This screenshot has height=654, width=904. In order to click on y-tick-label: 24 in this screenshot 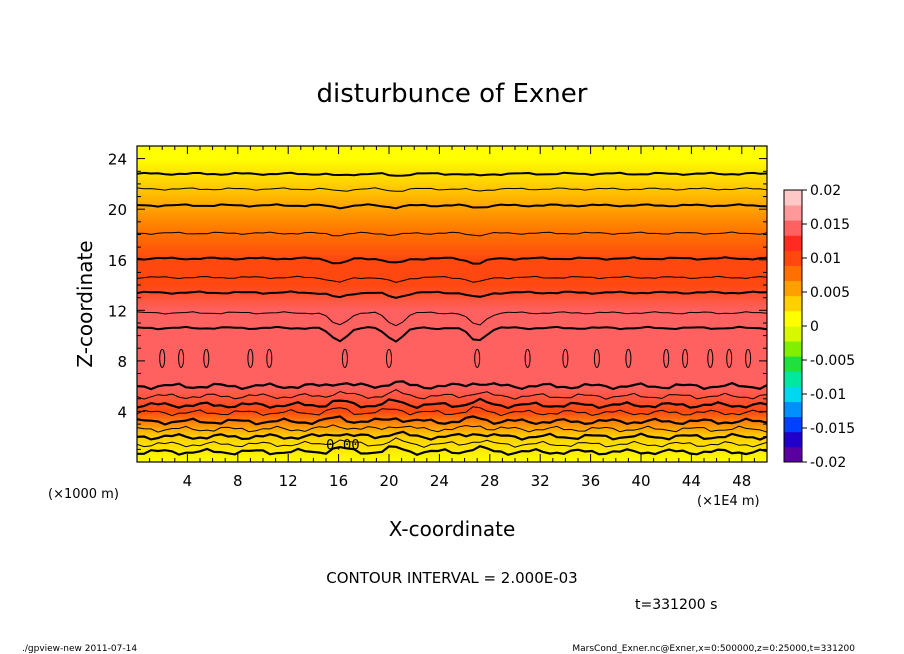, I will do `click(117, 160)`.